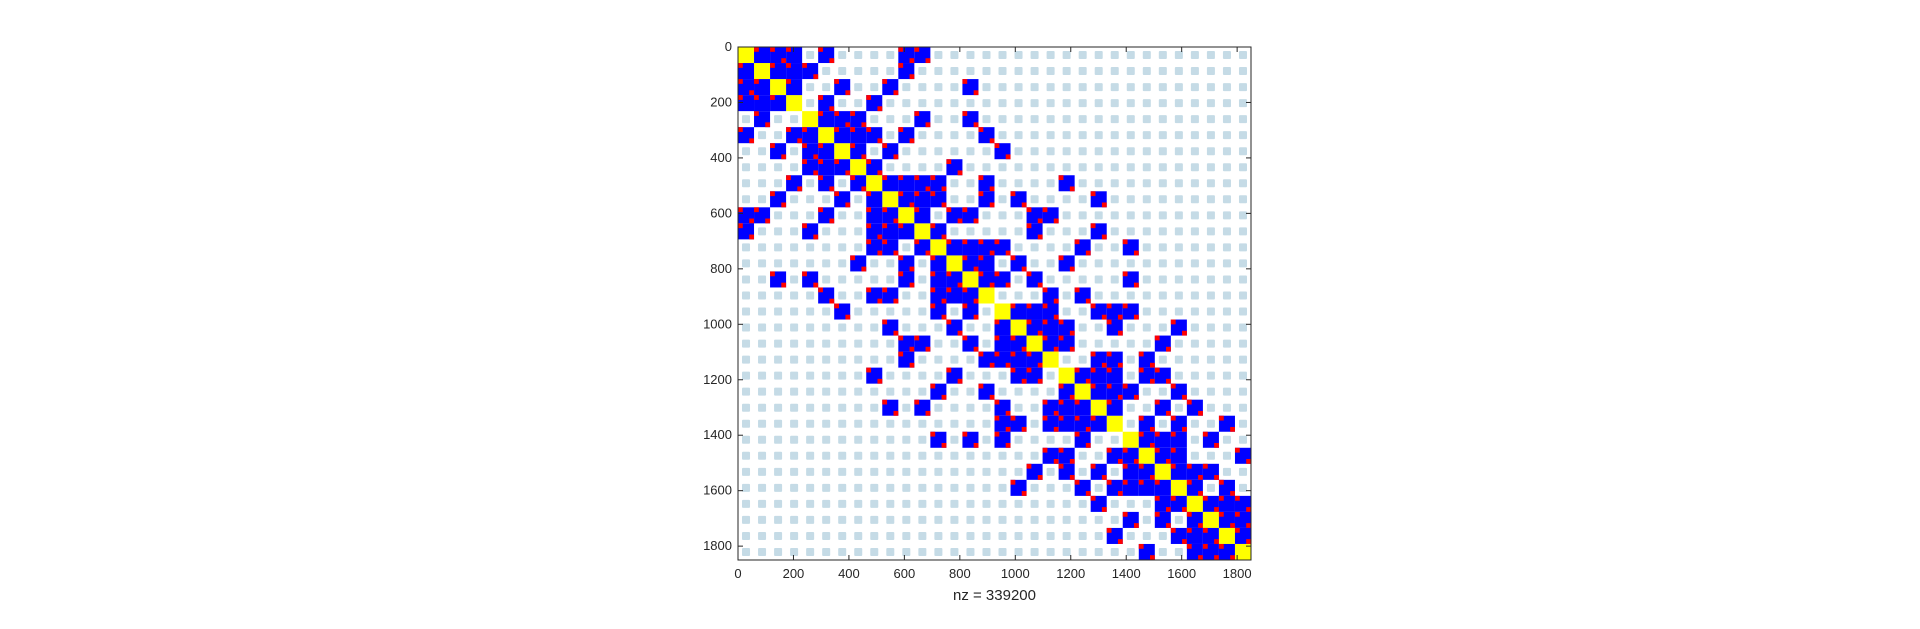  Describe the element at coordinates (874, 183) in the screenshot. I see `diagonal-block-r8-c8` at that location.